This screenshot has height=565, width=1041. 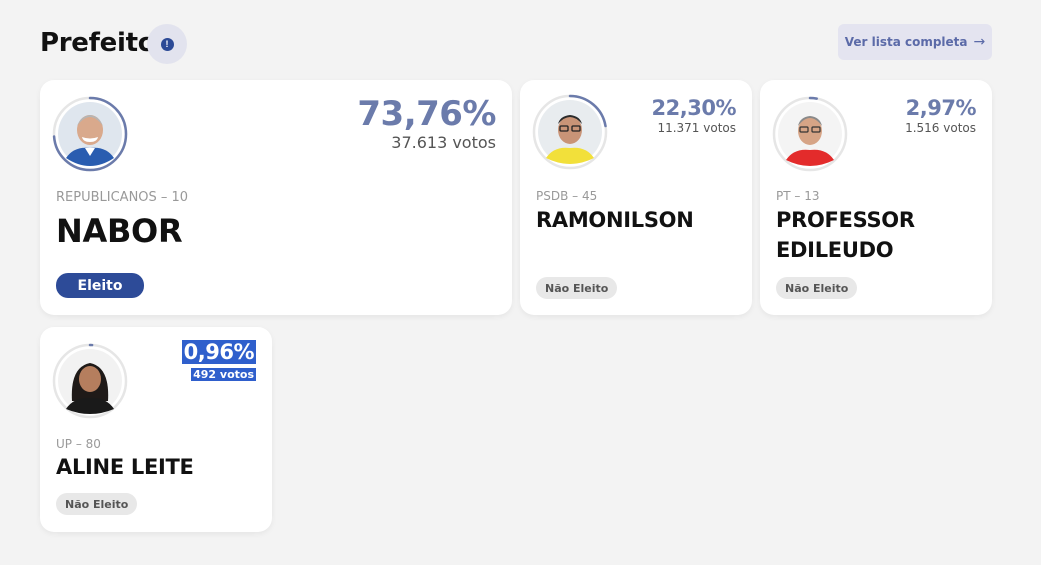 I want to click on page-title: Prefeito, so click(x=98, y=43).